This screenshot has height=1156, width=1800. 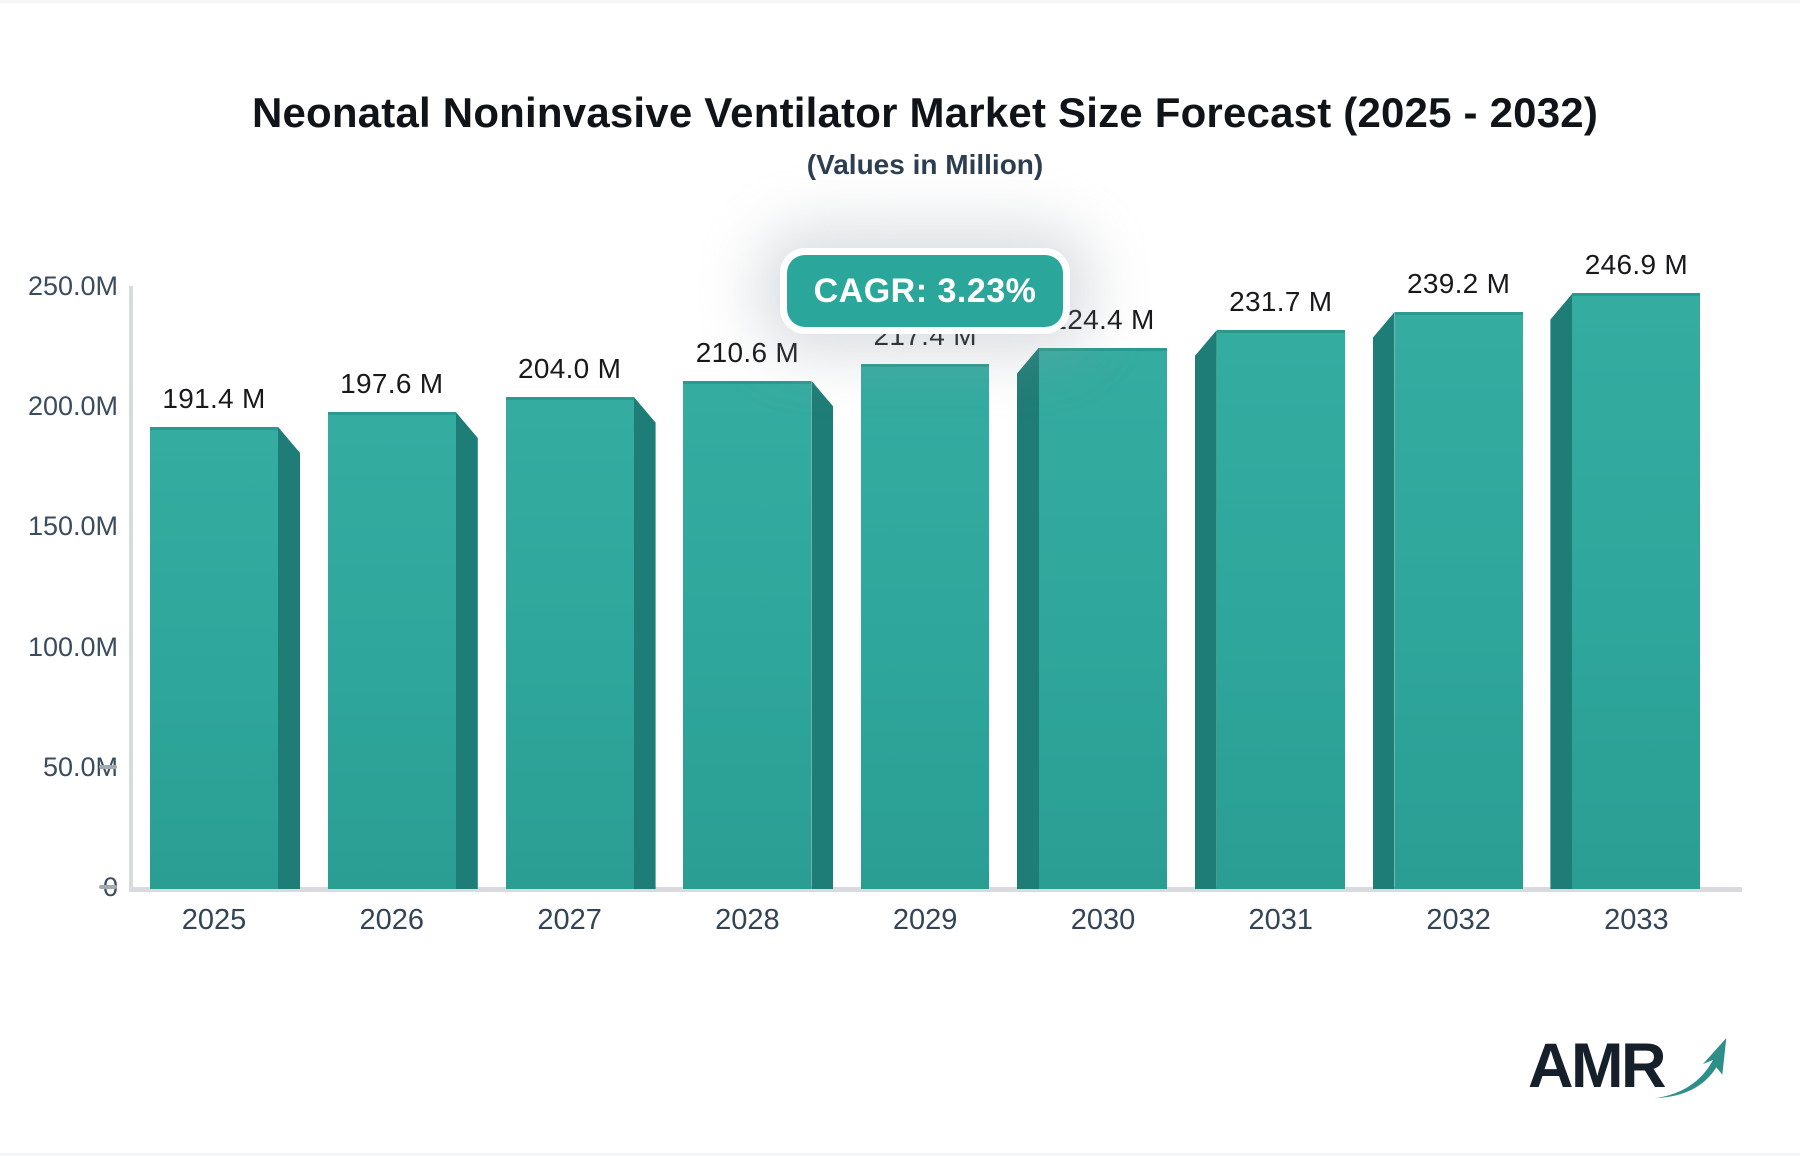 I want to click on bar-2027, so click(x=569, y=642).